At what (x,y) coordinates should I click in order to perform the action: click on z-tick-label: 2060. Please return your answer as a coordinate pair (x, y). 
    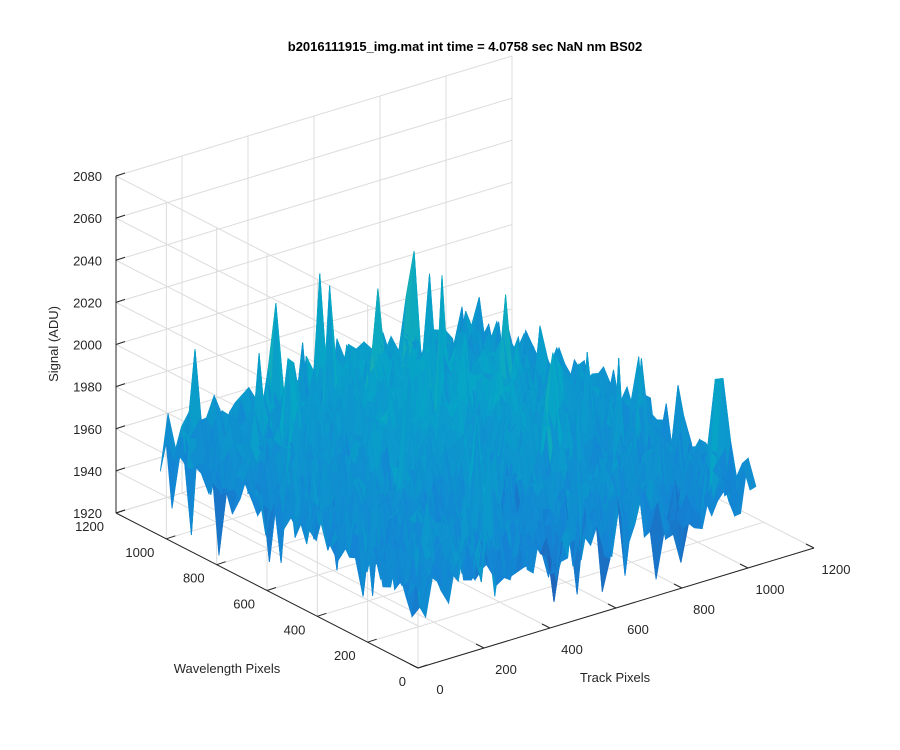
    Looking at the image, I should click on (87, 218).